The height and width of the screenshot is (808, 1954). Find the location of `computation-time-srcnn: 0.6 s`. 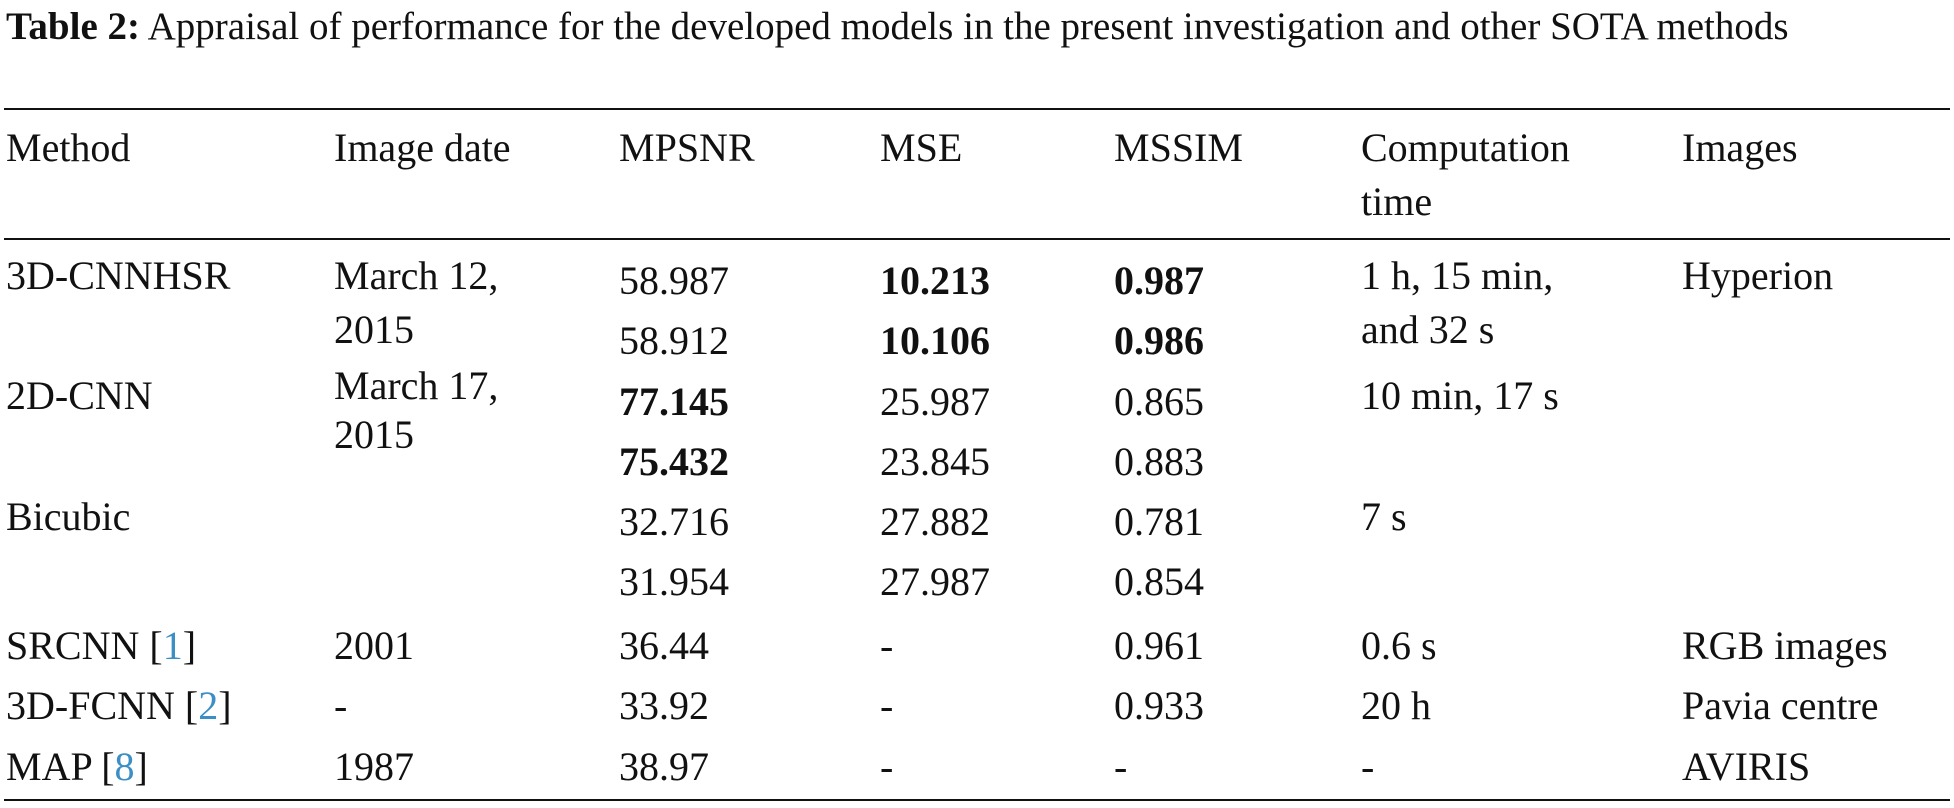

computation-time-srcnn: 0.6 s is located at coordinates (1399, 645).